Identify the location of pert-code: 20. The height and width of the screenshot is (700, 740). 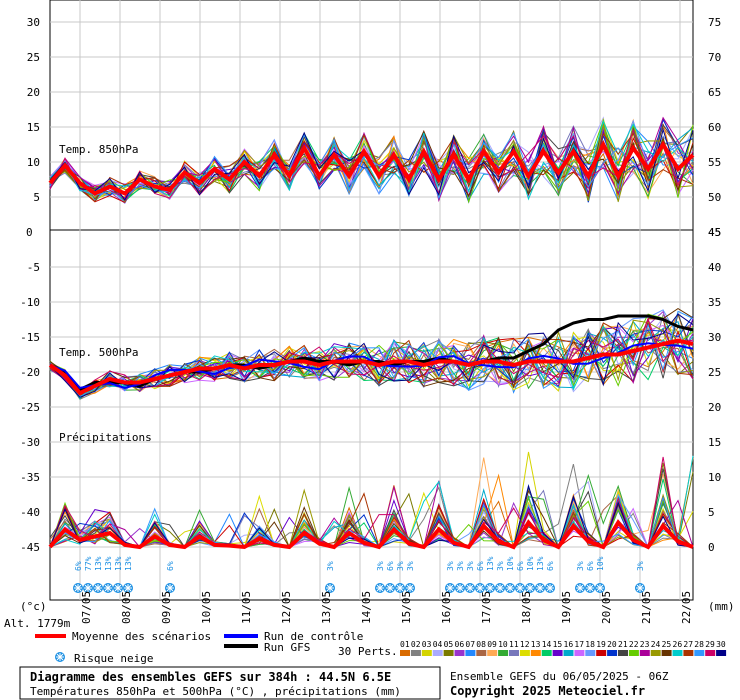
(612, 644).